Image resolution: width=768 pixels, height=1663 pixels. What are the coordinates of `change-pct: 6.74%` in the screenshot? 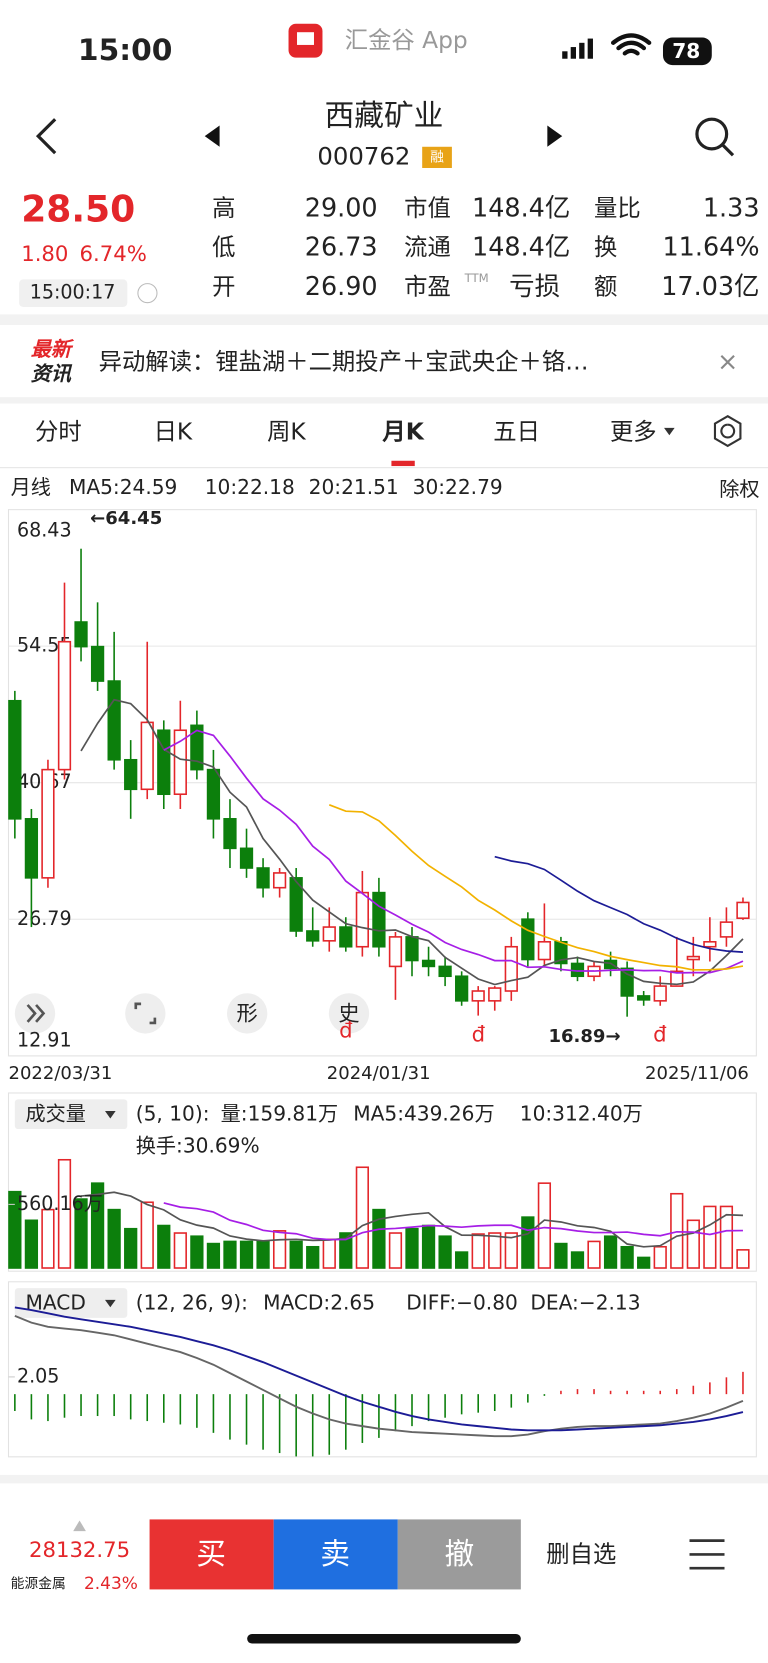 It's located at (113, 254).